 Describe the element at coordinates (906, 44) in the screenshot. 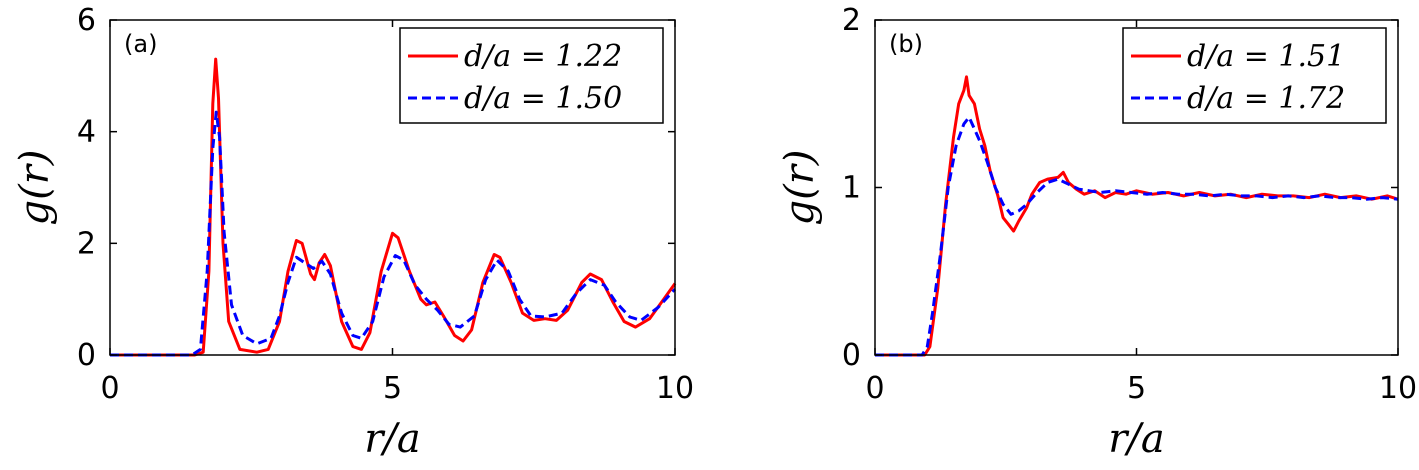

I see `panel-label: (b)` at that location.